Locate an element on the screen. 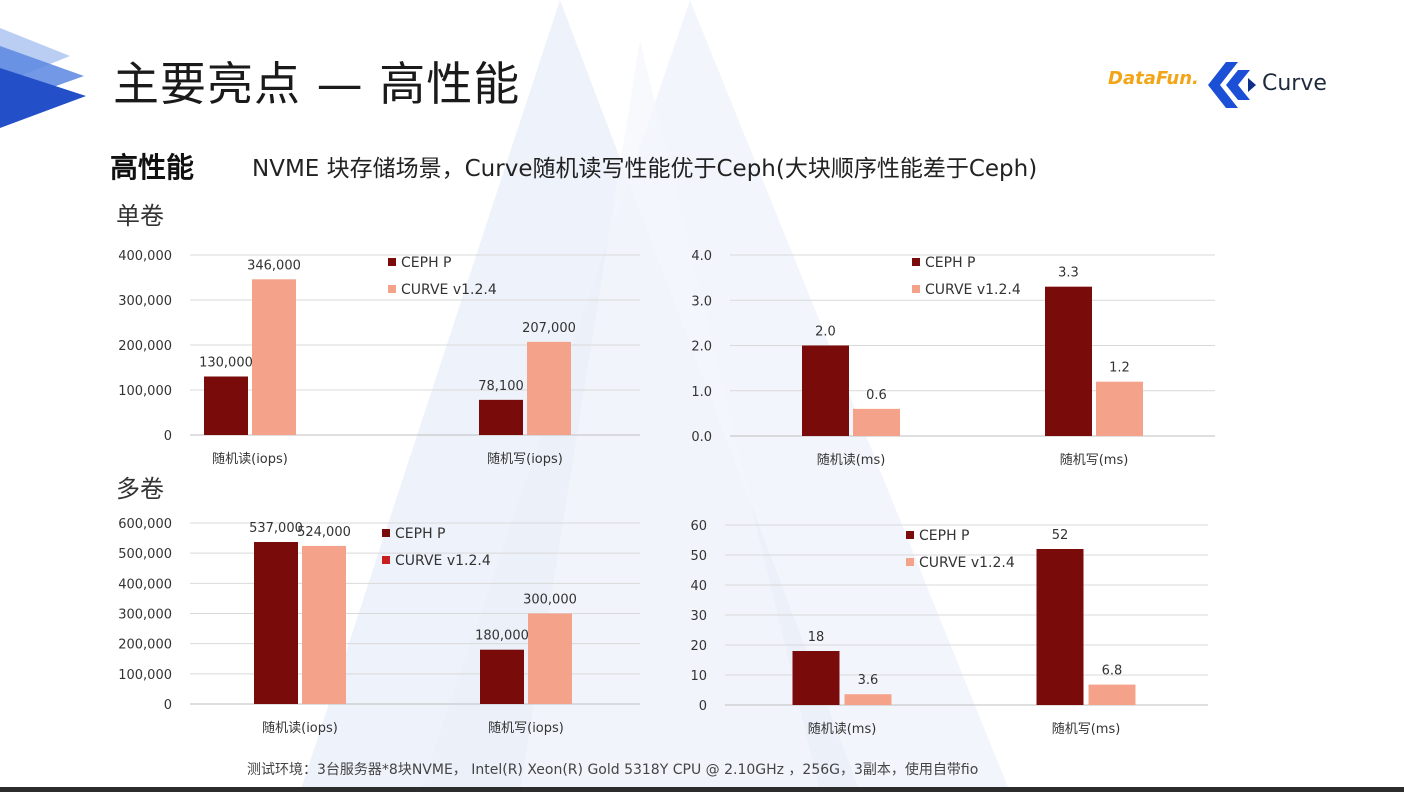 This screenshot has height=792, width=1404. y-tick-label: 2.0 is located at coordinates (701, 347).